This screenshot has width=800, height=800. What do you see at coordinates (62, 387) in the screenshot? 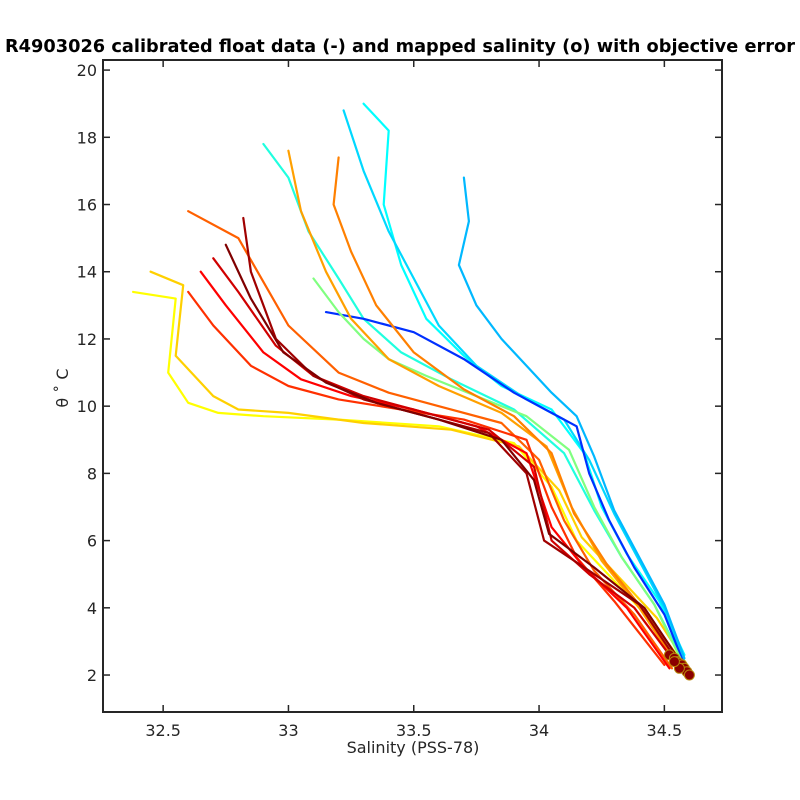
I see `y-axis-label: θ ˚ C` at bounding box center [62, 387].